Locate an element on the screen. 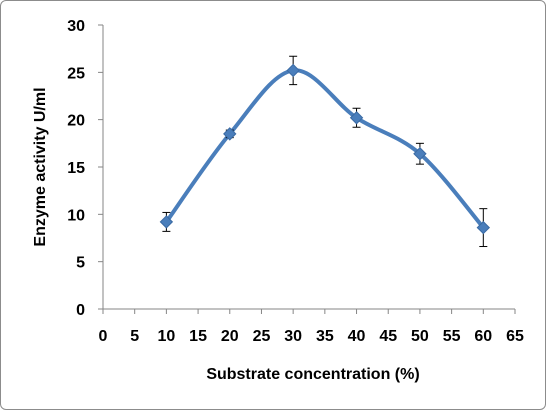  x-tick-label: 0 is located at coordinates (103, 336).